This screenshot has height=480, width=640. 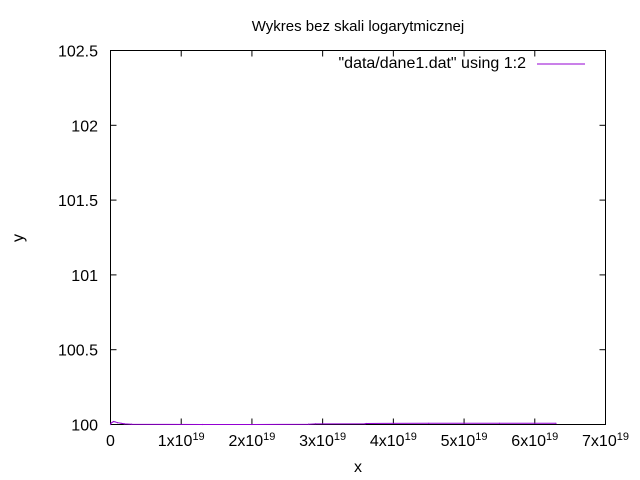 What do you see at coordinates (84, 276) in the screenshot?
I see `y-tick-label: 101` at bounding box center [84, 276].